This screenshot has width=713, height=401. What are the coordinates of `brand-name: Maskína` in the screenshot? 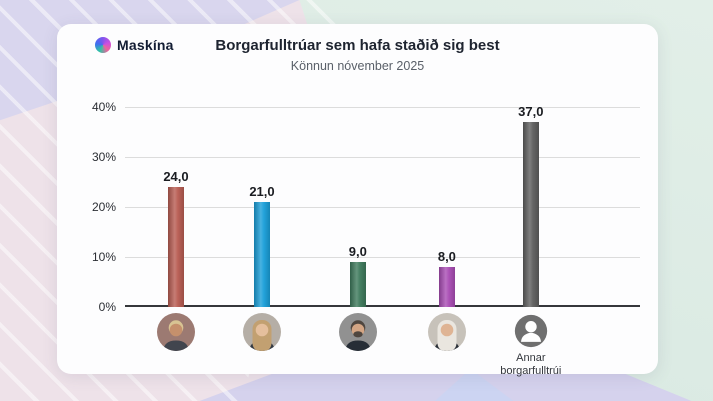 It's located at (145, 45).